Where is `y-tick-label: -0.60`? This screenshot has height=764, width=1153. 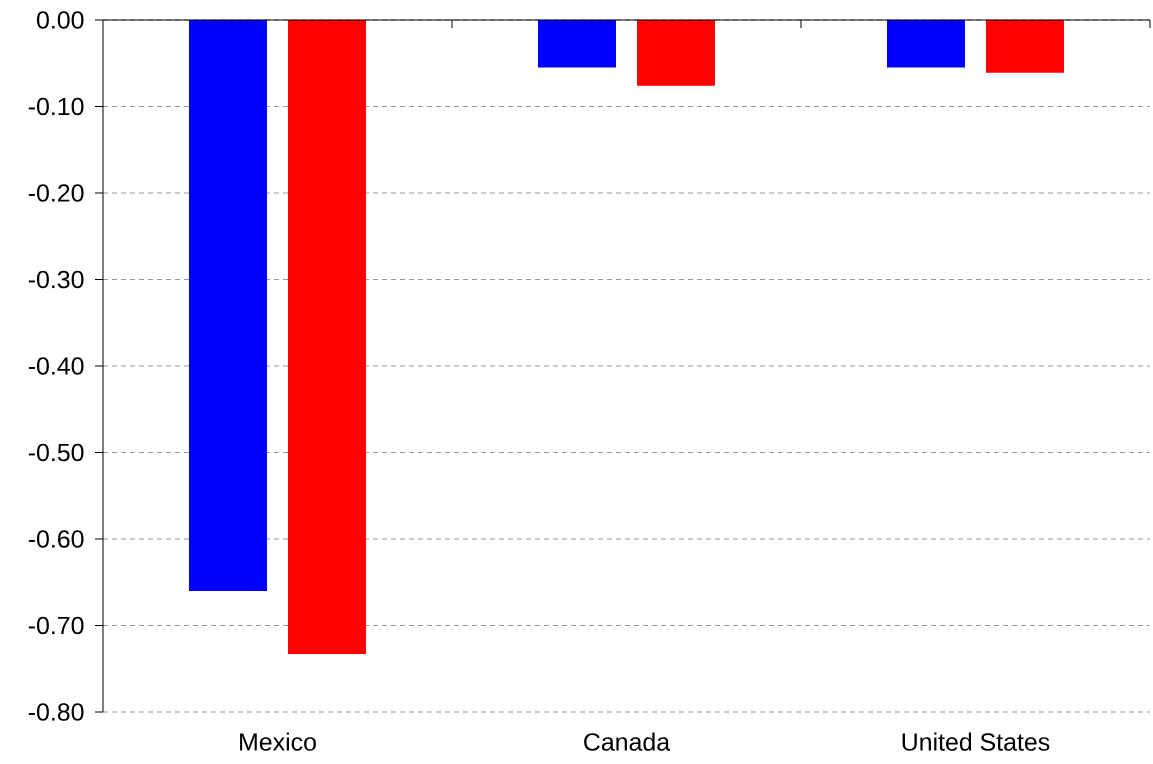 y-tick-label: -0.60 is located at coordinates (56, 539).